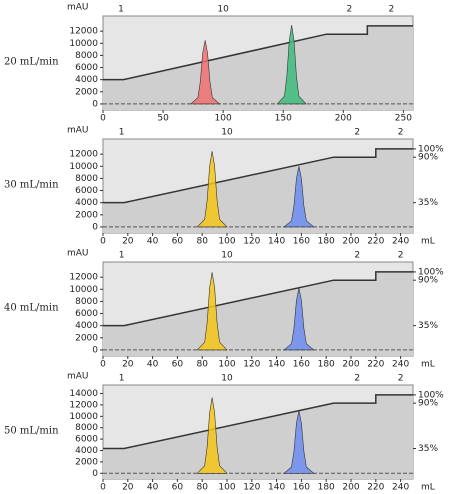 The image size is (449, 494). I want to click on flow-rate-label: 20 mL/min, so click(31, 62).